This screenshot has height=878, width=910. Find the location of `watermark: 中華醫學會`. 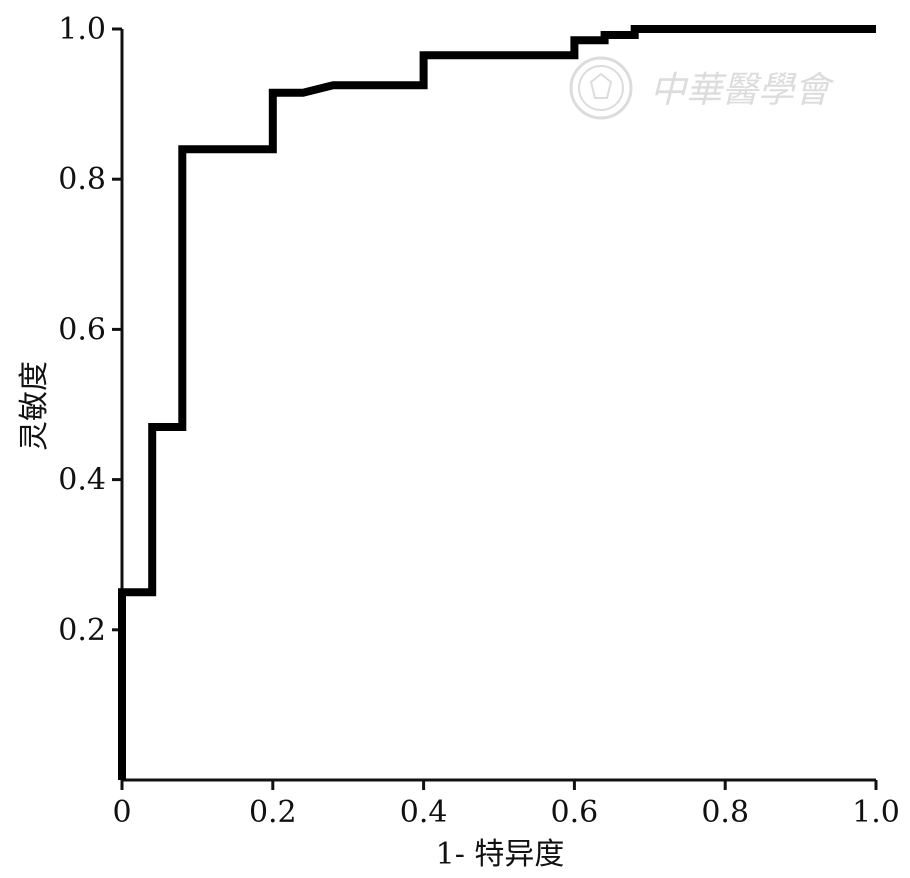

watermark: 中華醫學會 is located at coordinates (702, 88).